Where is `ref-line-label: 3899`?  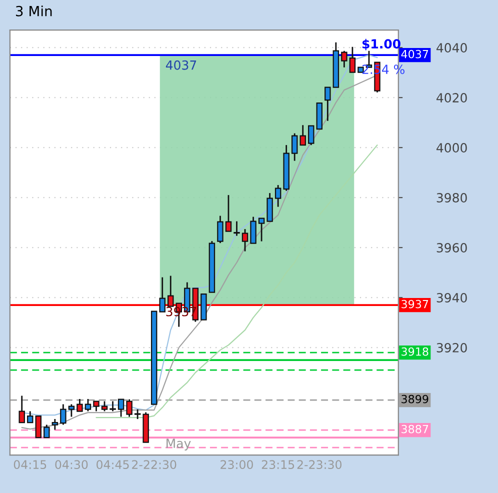
ref-line-label: 3899 is located at coordinates (415, 399).